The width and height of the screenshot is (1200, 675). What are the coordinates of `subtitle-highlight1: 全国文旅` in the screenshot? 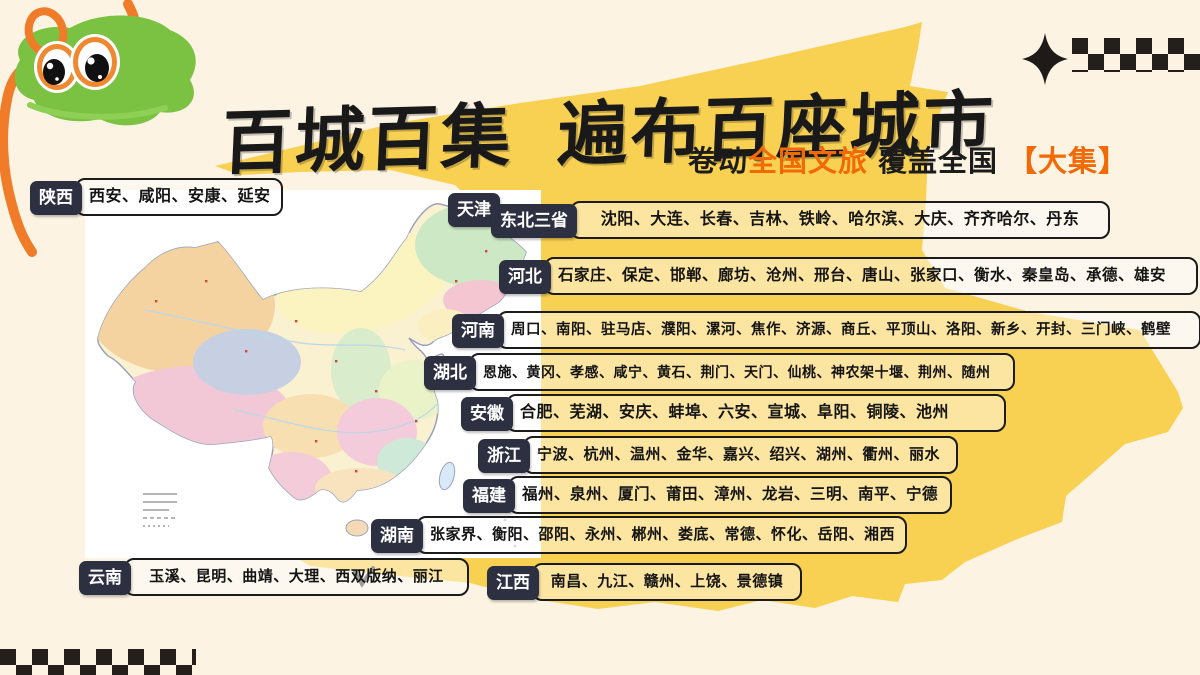 It's located at (808, 162).